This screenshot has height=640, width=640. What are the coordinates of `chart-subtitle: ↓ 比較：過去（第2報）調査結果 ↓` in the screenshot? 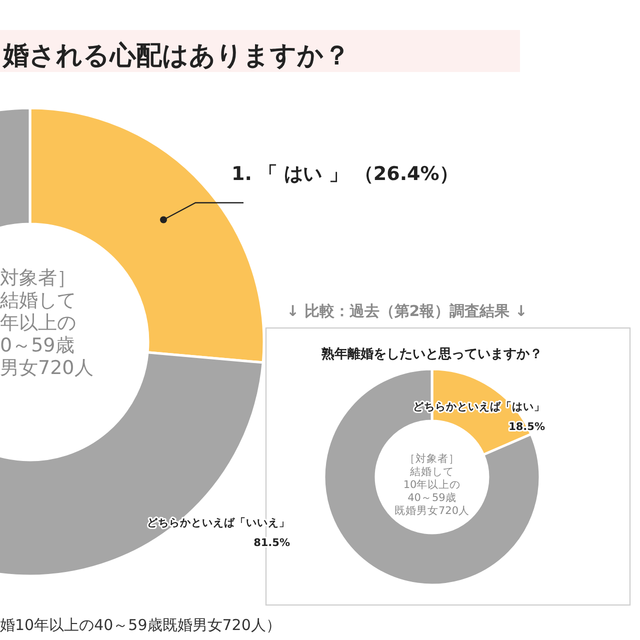 It's located at (407, 311).